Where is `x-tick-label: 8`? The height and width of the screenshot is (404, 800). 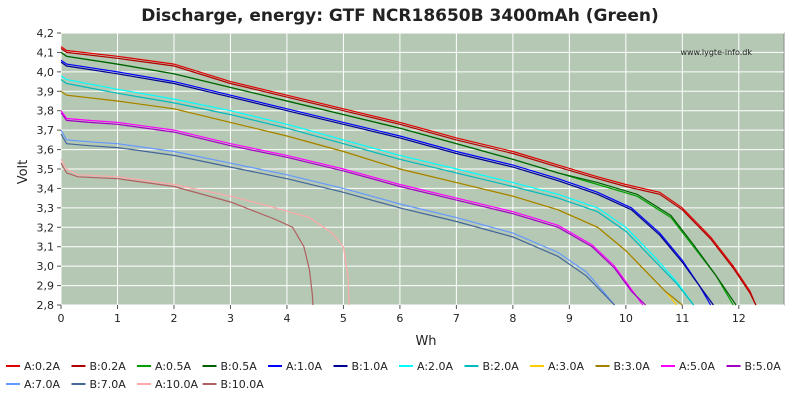 x-tick-label: 8 is located at coordinates (512, 318).